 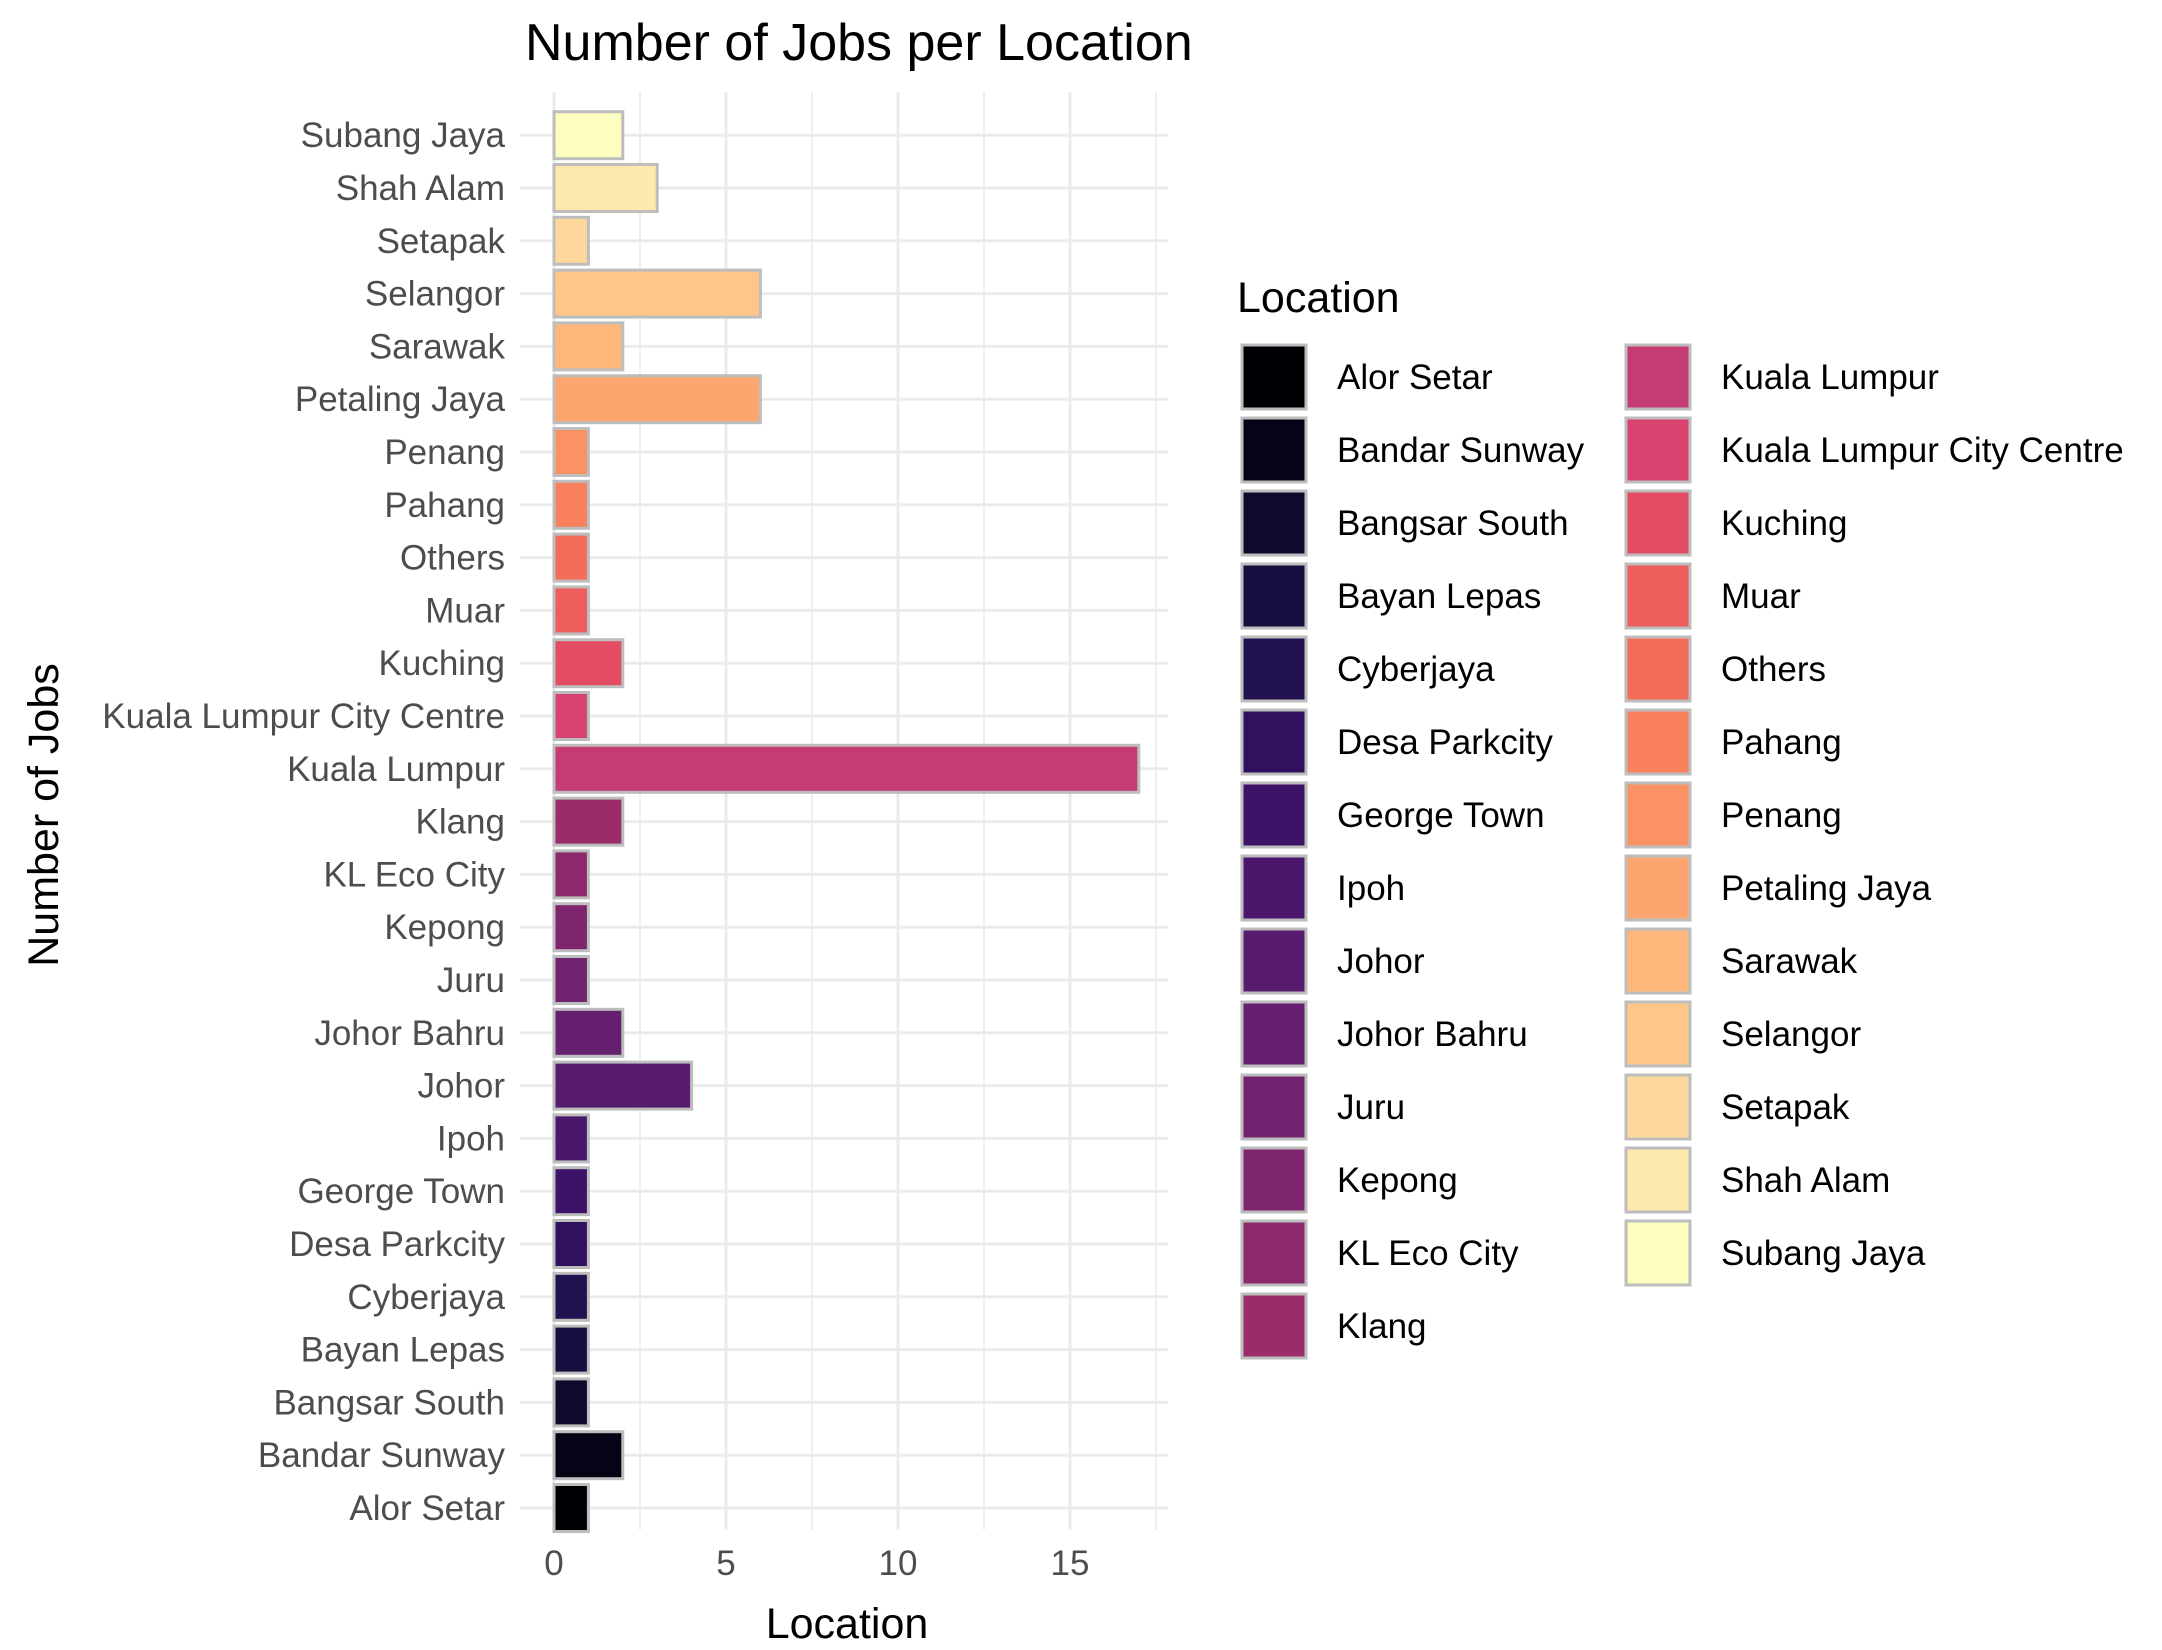 I want to click on category-label-klang: Klang, so click(x=460, y=822).